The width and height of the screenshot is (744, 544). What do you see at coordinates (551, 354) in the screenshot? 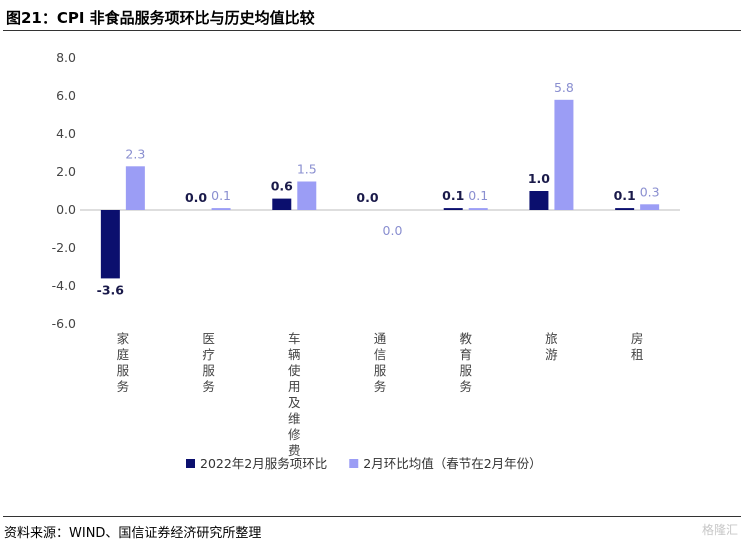
I see `x-tick-label: 游` at bounding box center [551, 354].